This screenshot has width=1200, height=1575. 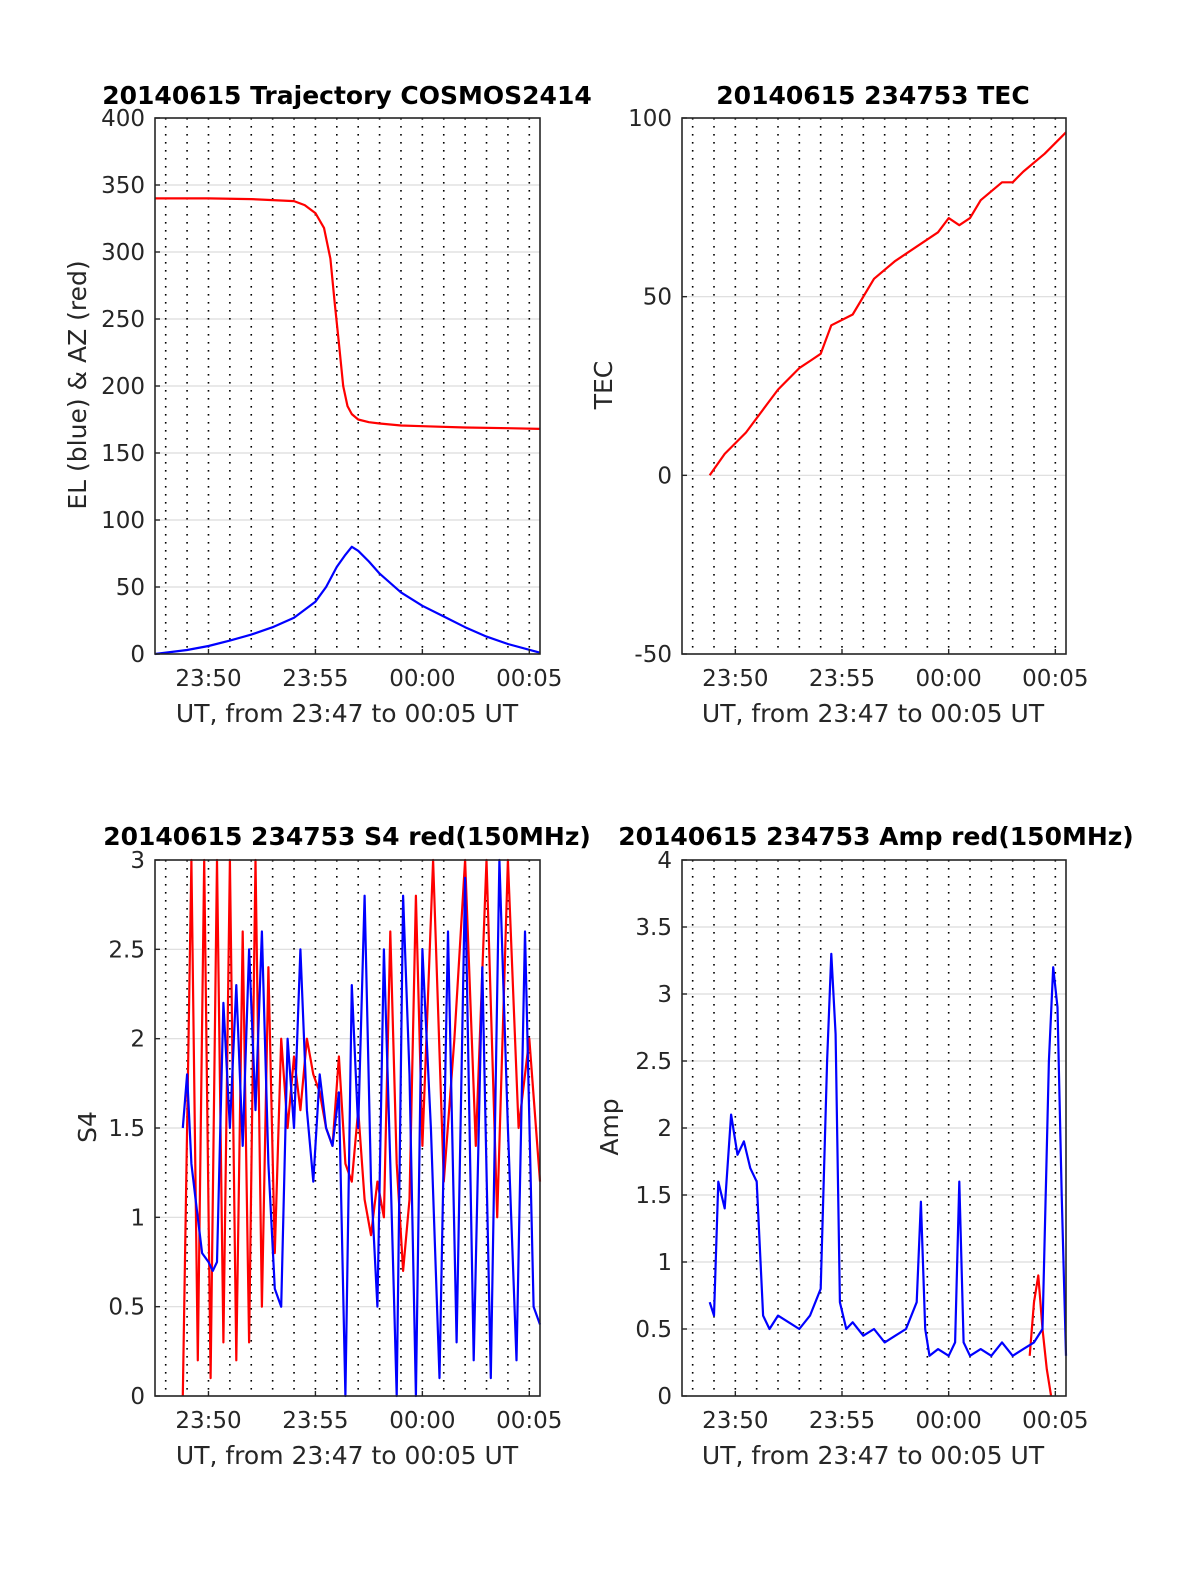 I want to click on amp-ytick-label-7: 3.5, so click(x=653, y=928).